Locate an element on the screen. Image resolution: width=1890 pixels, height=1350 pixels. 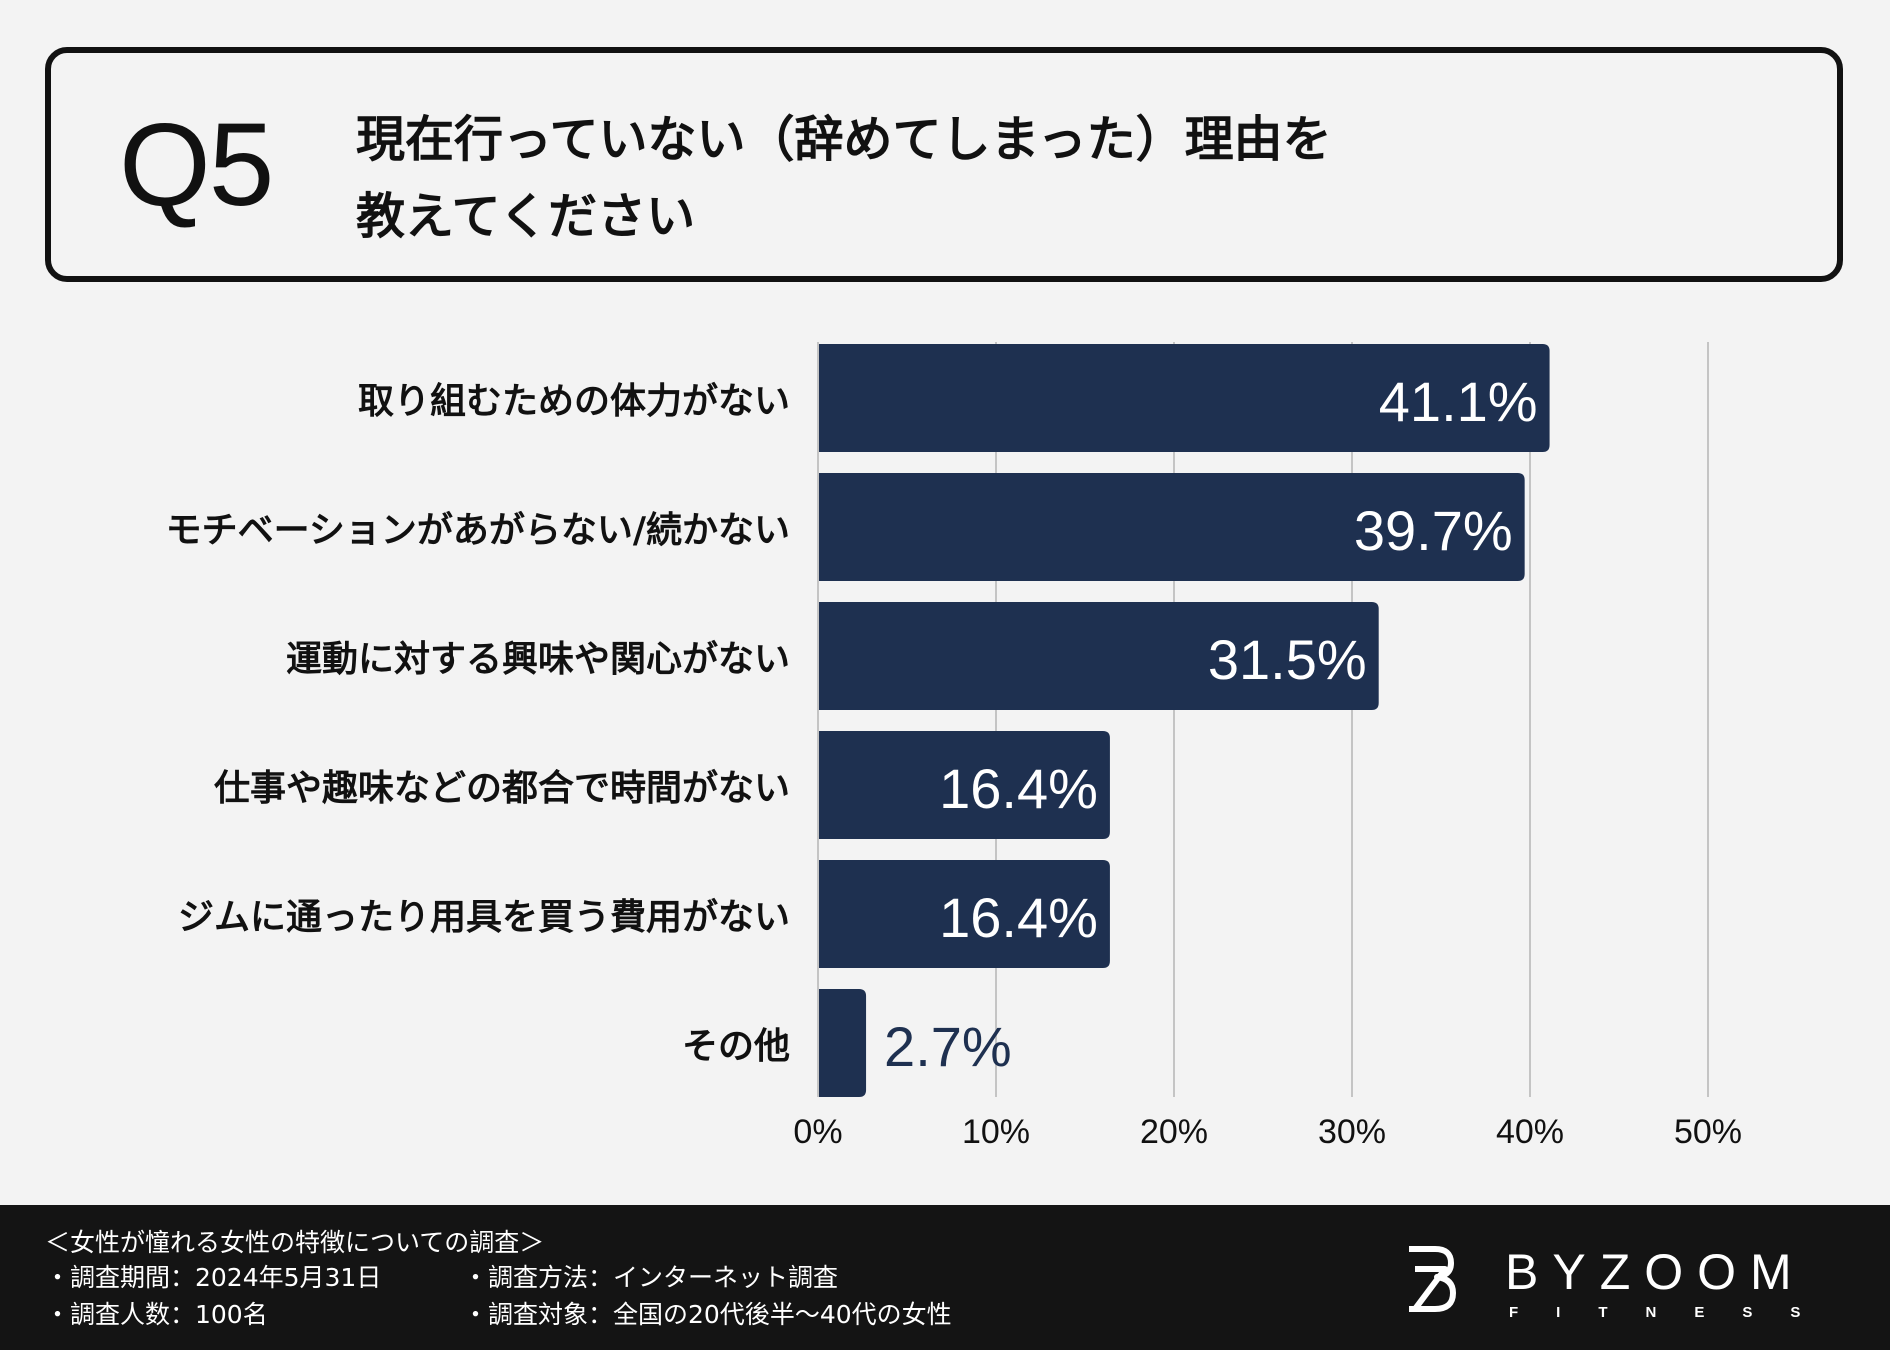
tick-label: 40% is located at coordinates (1530, 1132).